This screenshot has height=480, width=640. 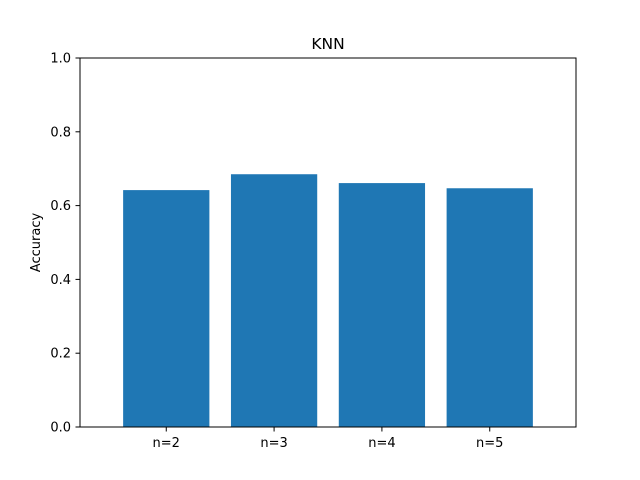 I want to click on y-axis-title: Accuracy, so click(x=36, y=243).